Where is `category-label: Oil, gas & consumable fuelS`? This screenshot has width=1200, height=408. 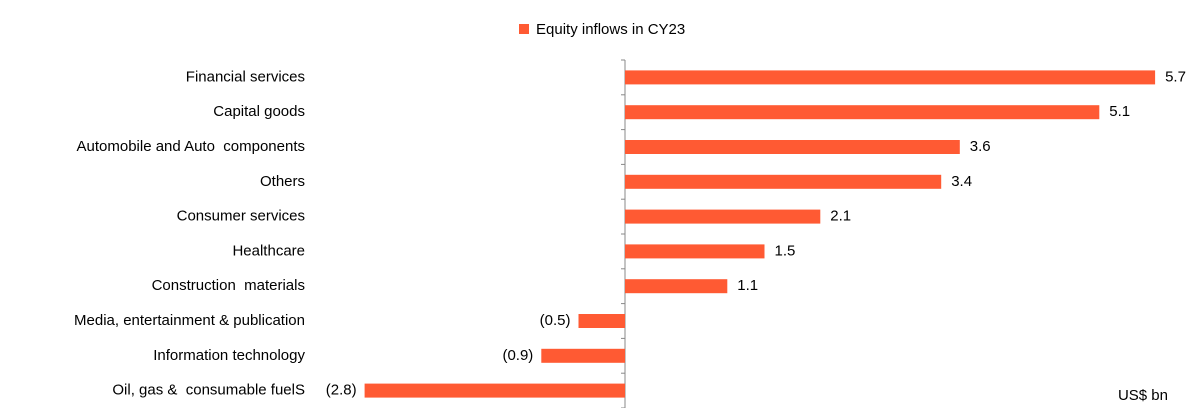 category-label: Oil, gas & consumable fuelS is located at coordinates (208, 390).